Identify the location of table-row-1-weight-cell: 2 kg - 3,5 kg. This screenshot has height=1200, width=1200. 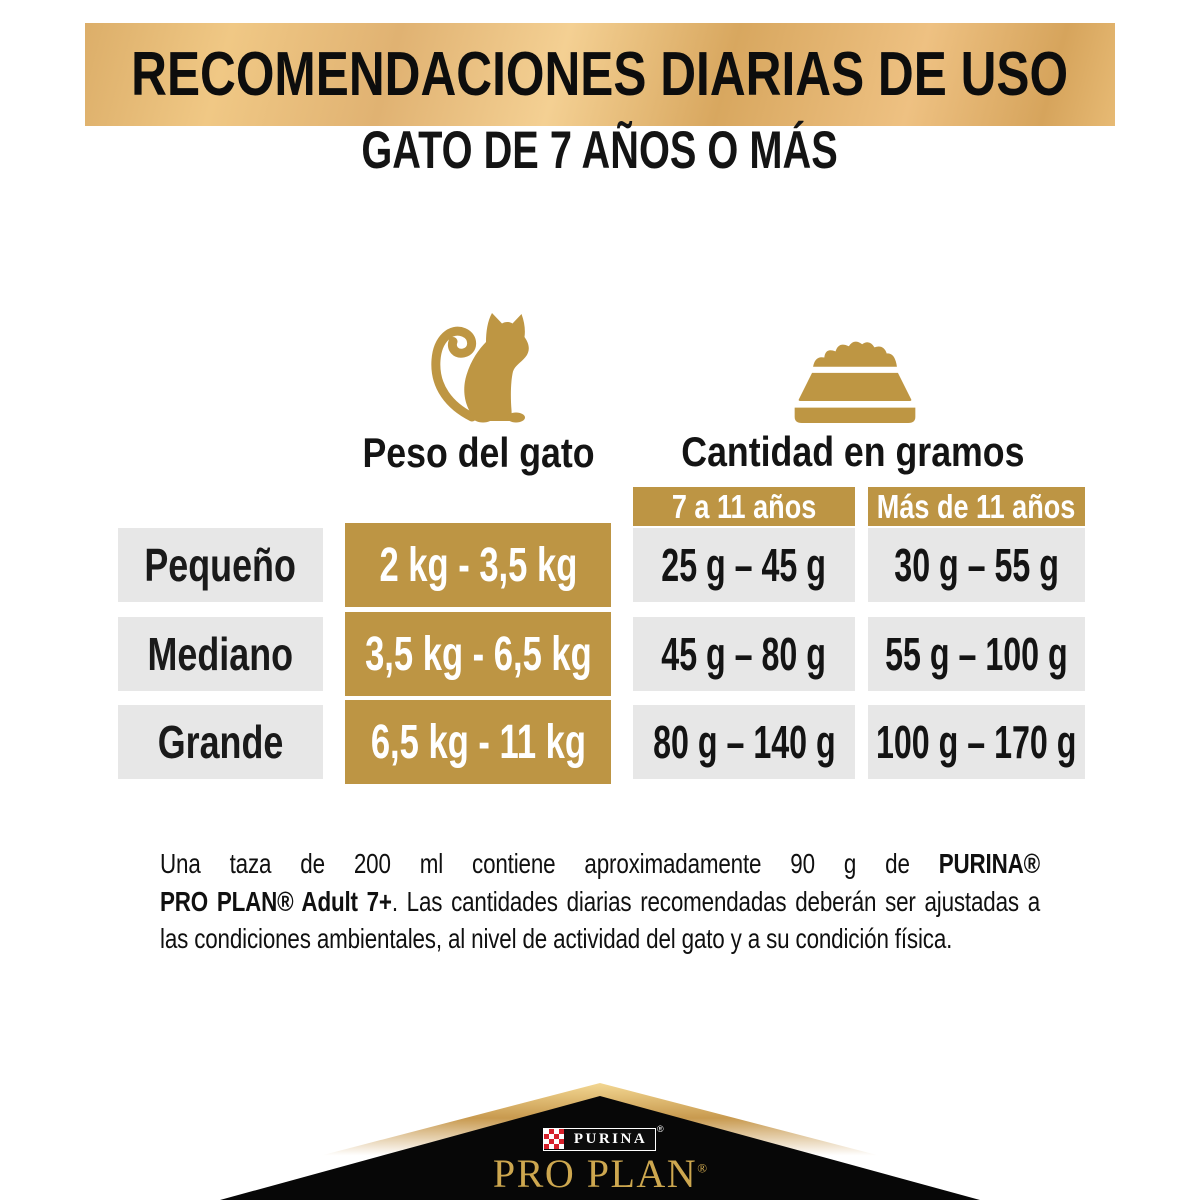
(478, 565).